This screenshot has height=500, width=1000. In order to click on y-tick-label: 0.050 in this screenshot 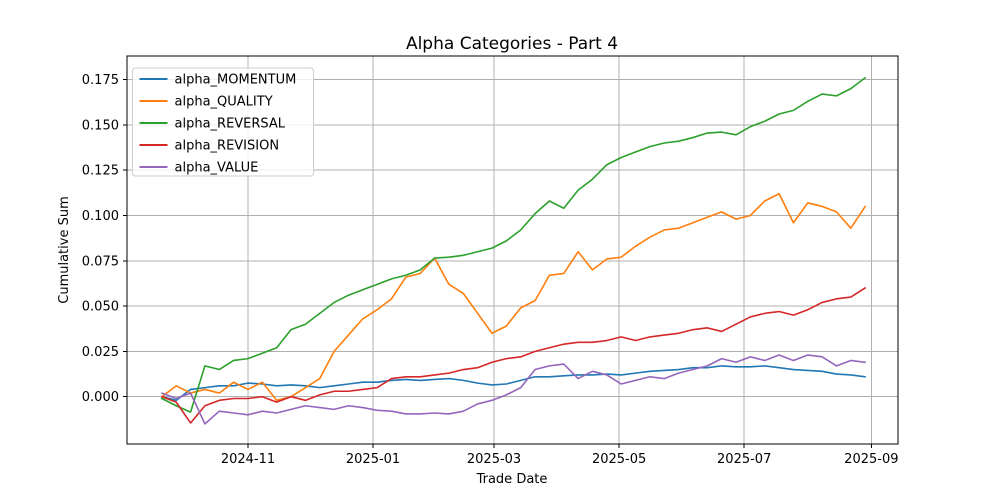, I will do `click(100, 307)`.